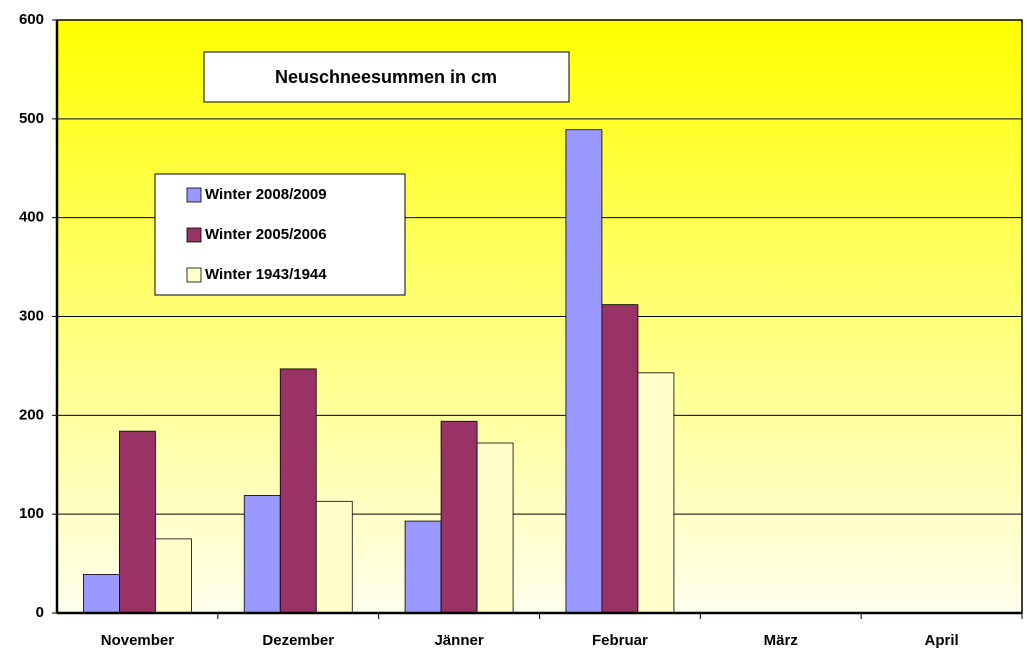 Image resolution: width=1027 pixels, height=663 pixels. What do you see at coordinates (138, 640) in the screenshot?
I see `x-tick-label: November` at bounding box center [138, 640].